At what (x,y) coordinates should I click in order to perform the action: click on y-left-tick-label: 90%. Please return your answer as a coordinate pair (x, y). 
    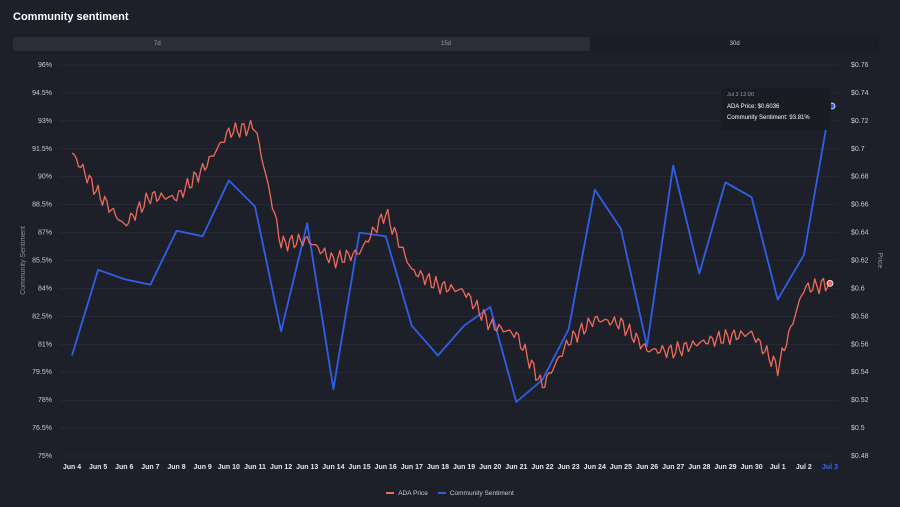
    Looking at the image, I should click on (45, 177).